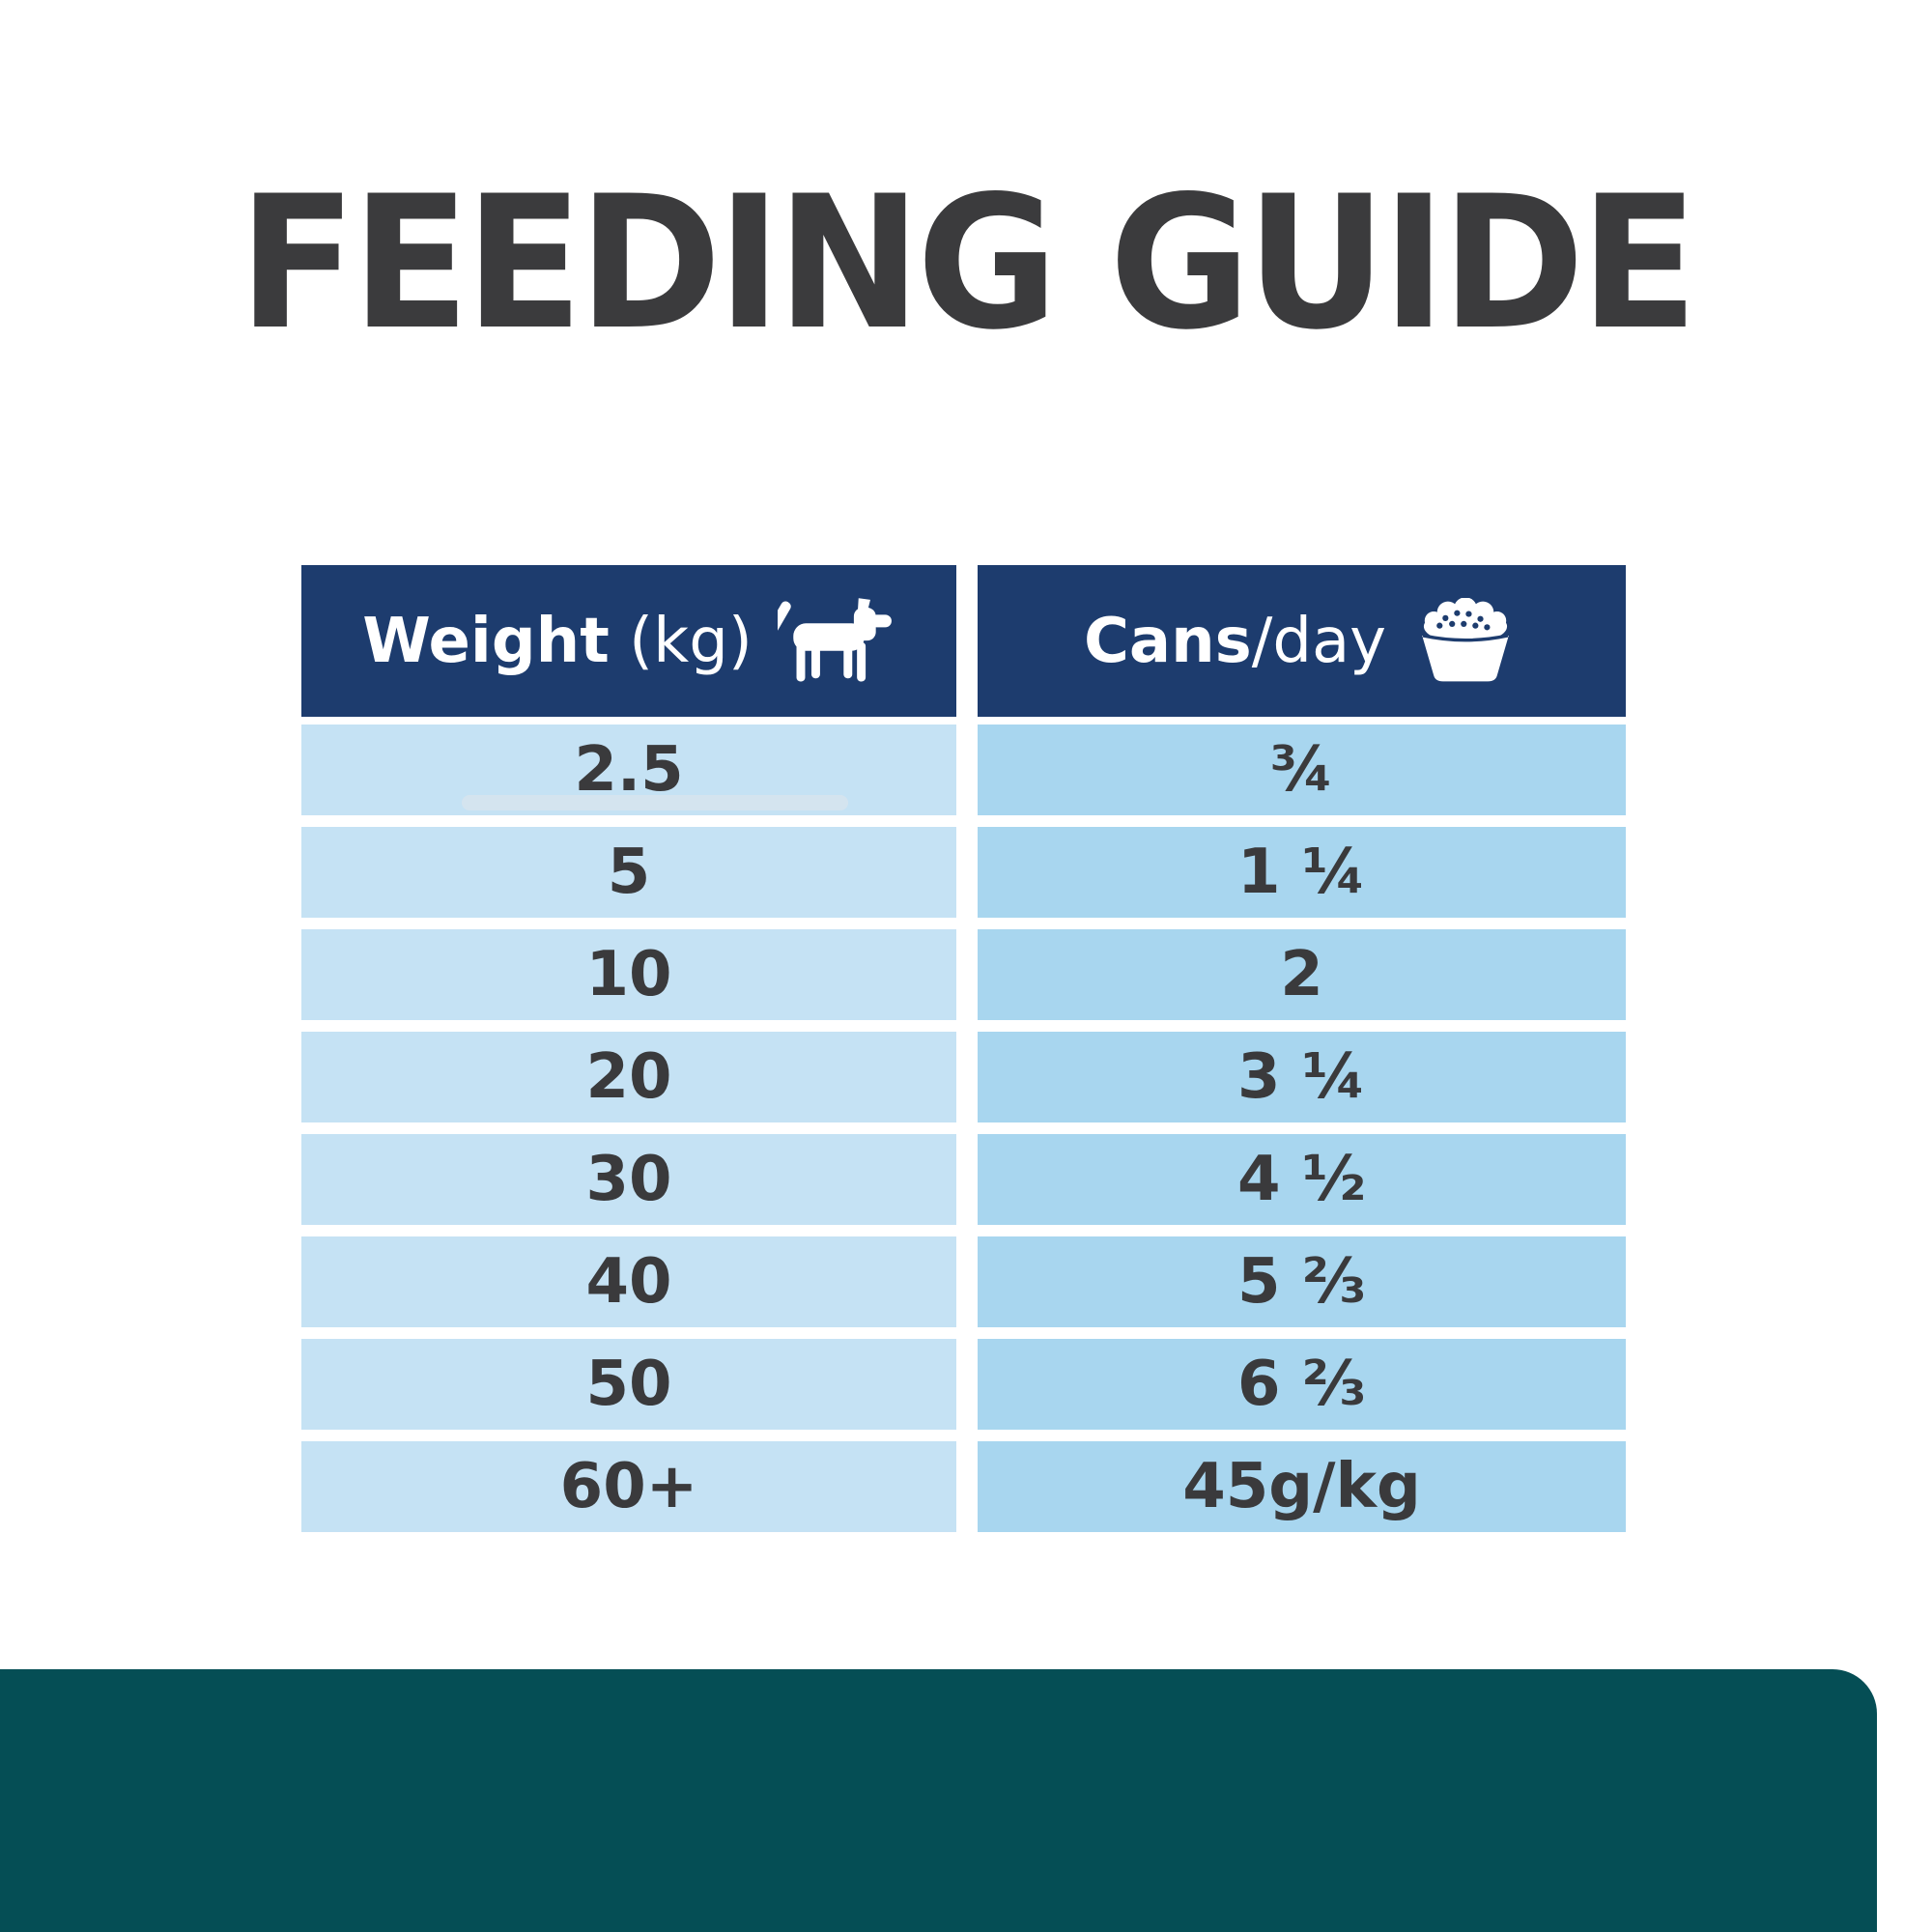 This screenshot has height=1932, width=1932. Describe the element at coordinates (834, 639) in the screenshot. I see `dog-icon` at that location.